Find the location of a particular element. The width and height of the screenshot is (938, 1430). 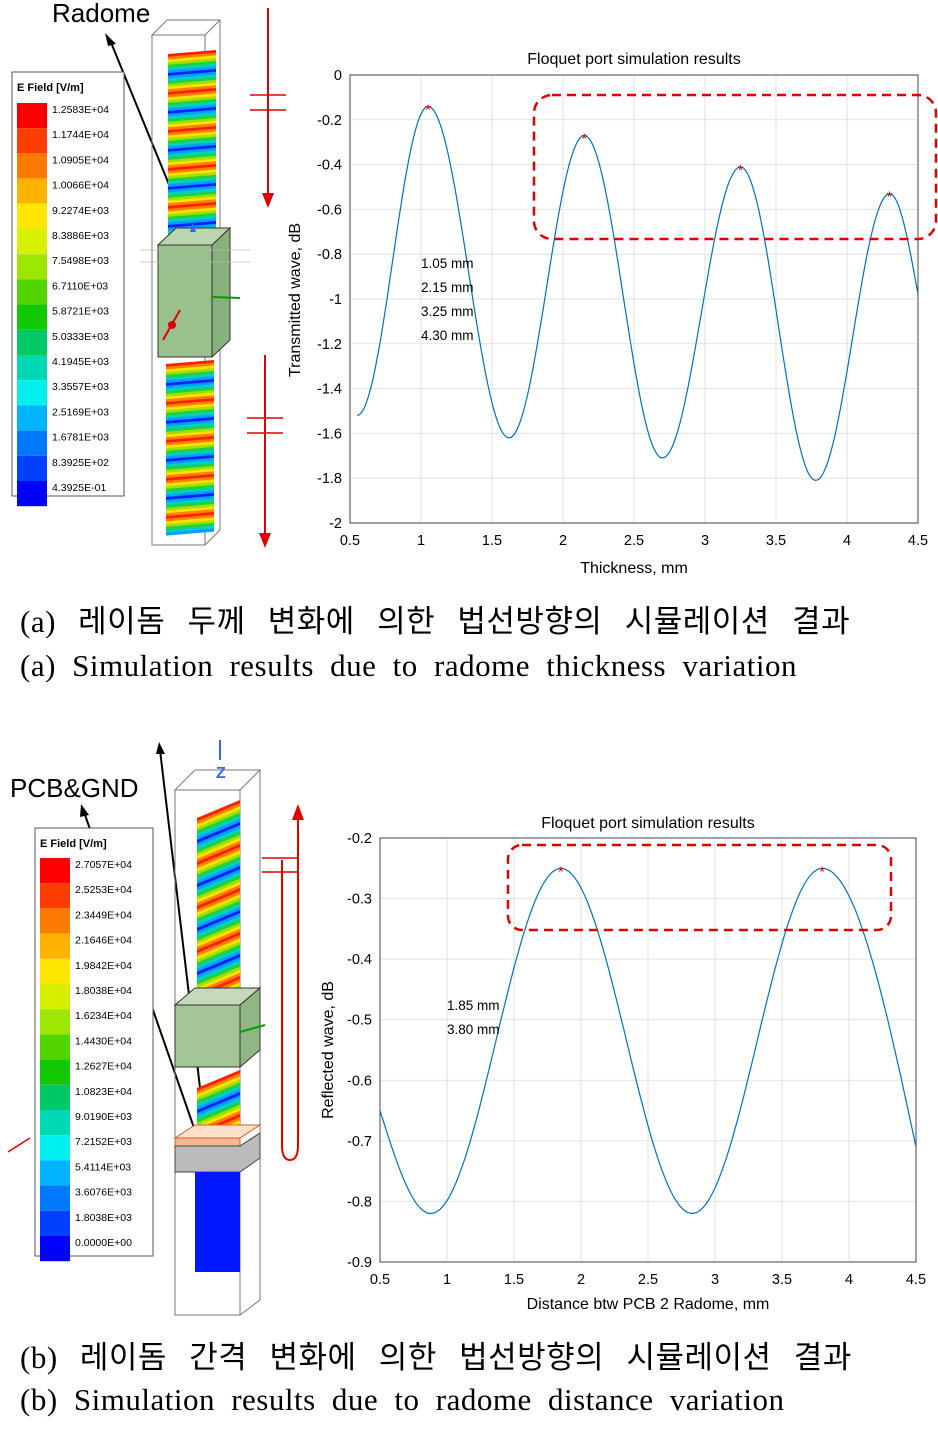

legend-b-value: 1.6234E+04 is located at coordinates (103, 1016).